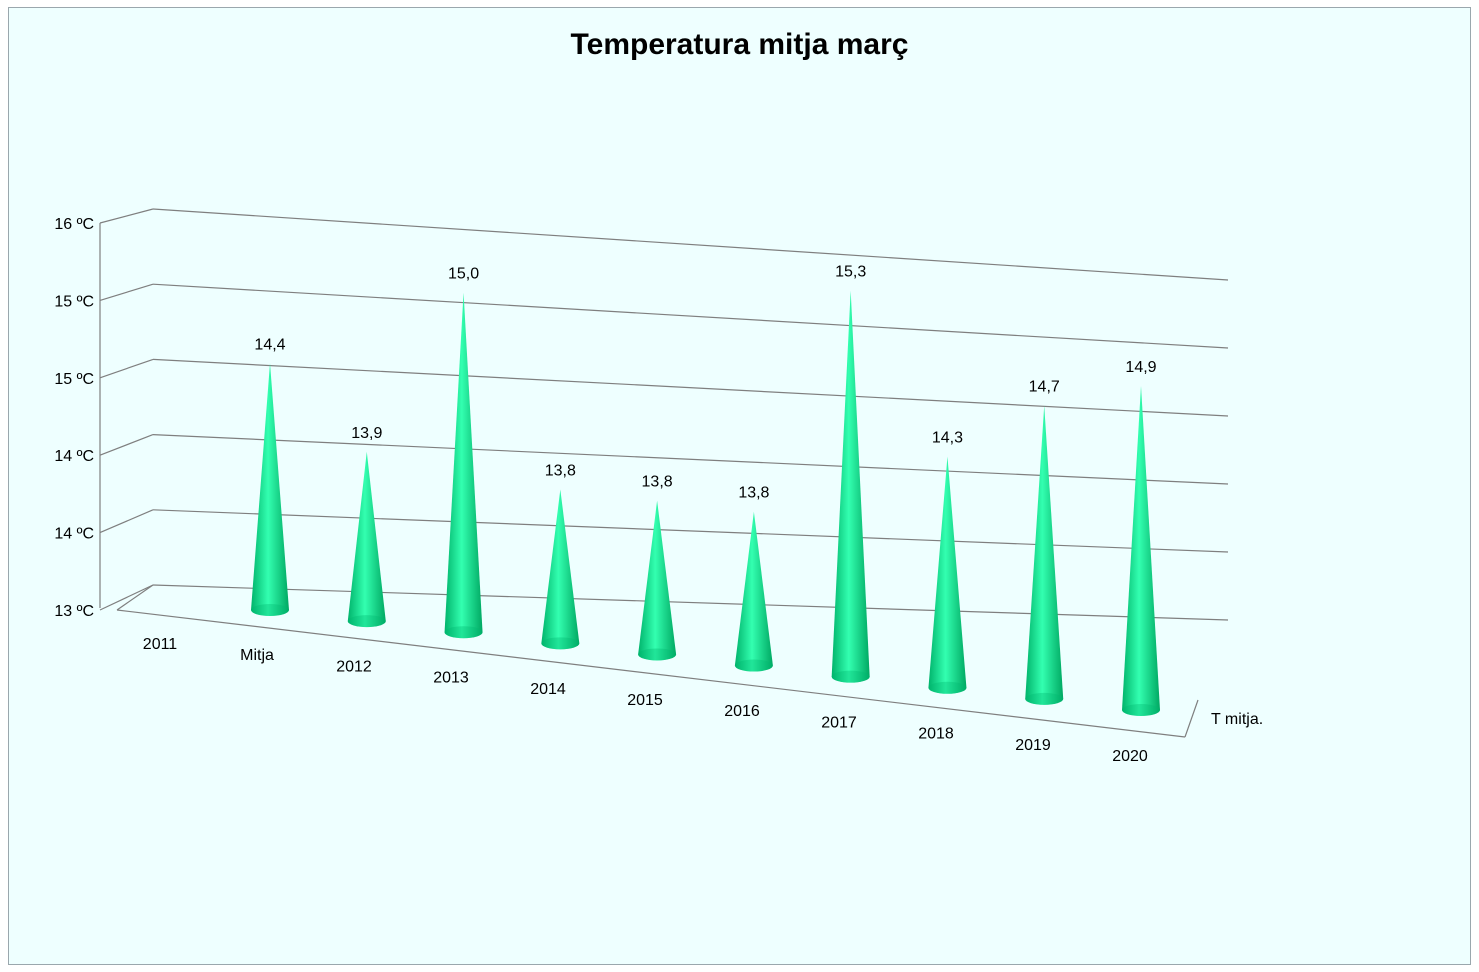  I want to click on data-label: 15,3, so click(850, 272).